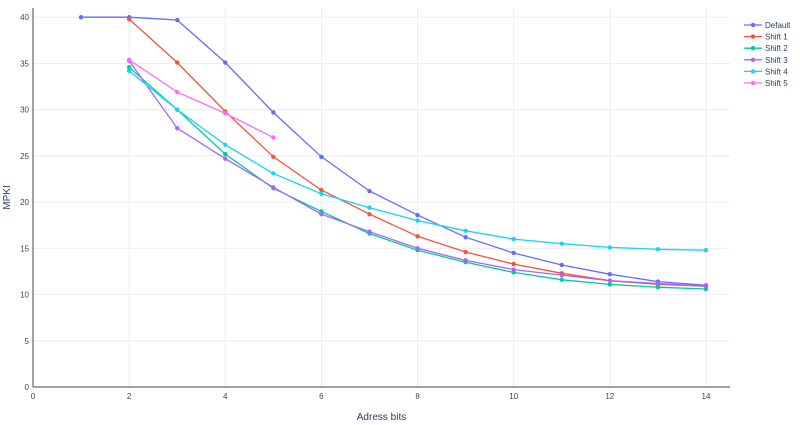 This screenshot has width=800, height=425. What do you see at coordinates (24, 110) in the screenshot?
I see `y-tick-label: 30` at bounding box center [24, 110].